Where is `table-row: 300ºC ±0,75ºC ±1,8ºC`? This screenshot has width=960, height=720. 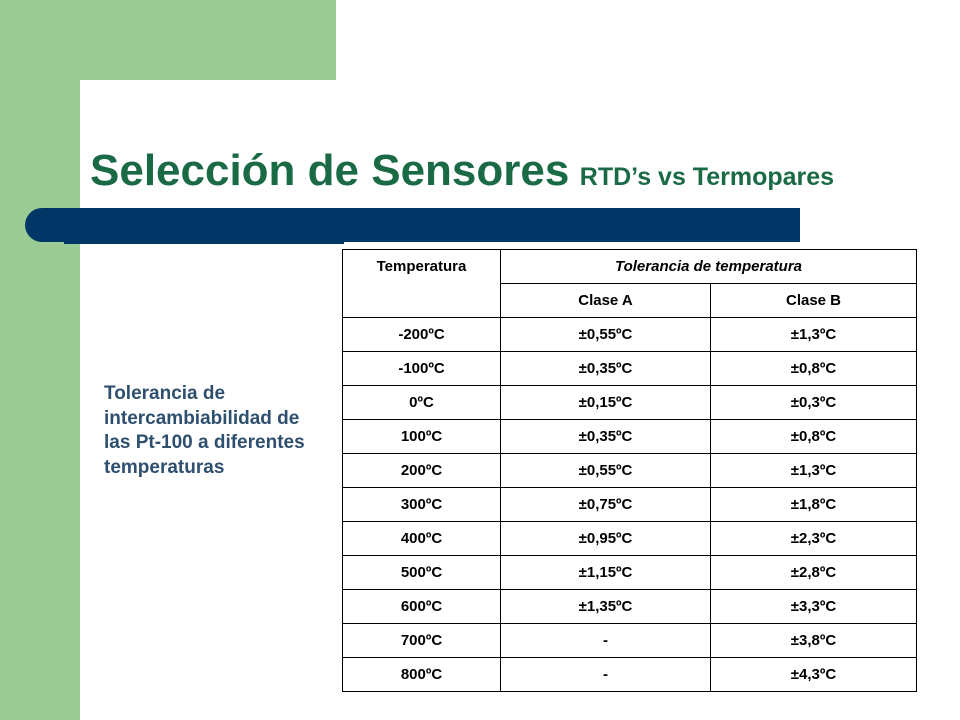
table-row: 300ºC ±0,75ºC ±1,8ºC is located at coordinates (629, 504).